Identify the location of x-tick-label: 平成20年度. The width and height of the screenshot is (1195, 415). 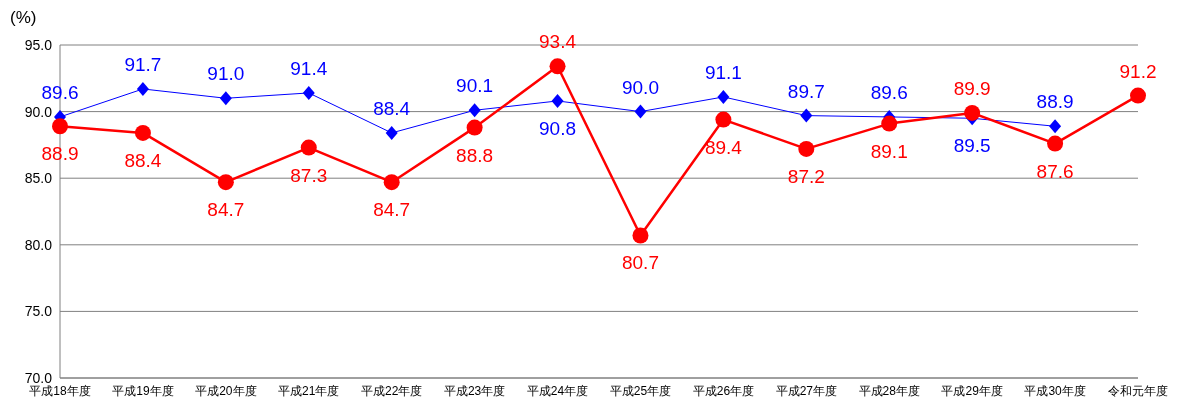
(226, 390).